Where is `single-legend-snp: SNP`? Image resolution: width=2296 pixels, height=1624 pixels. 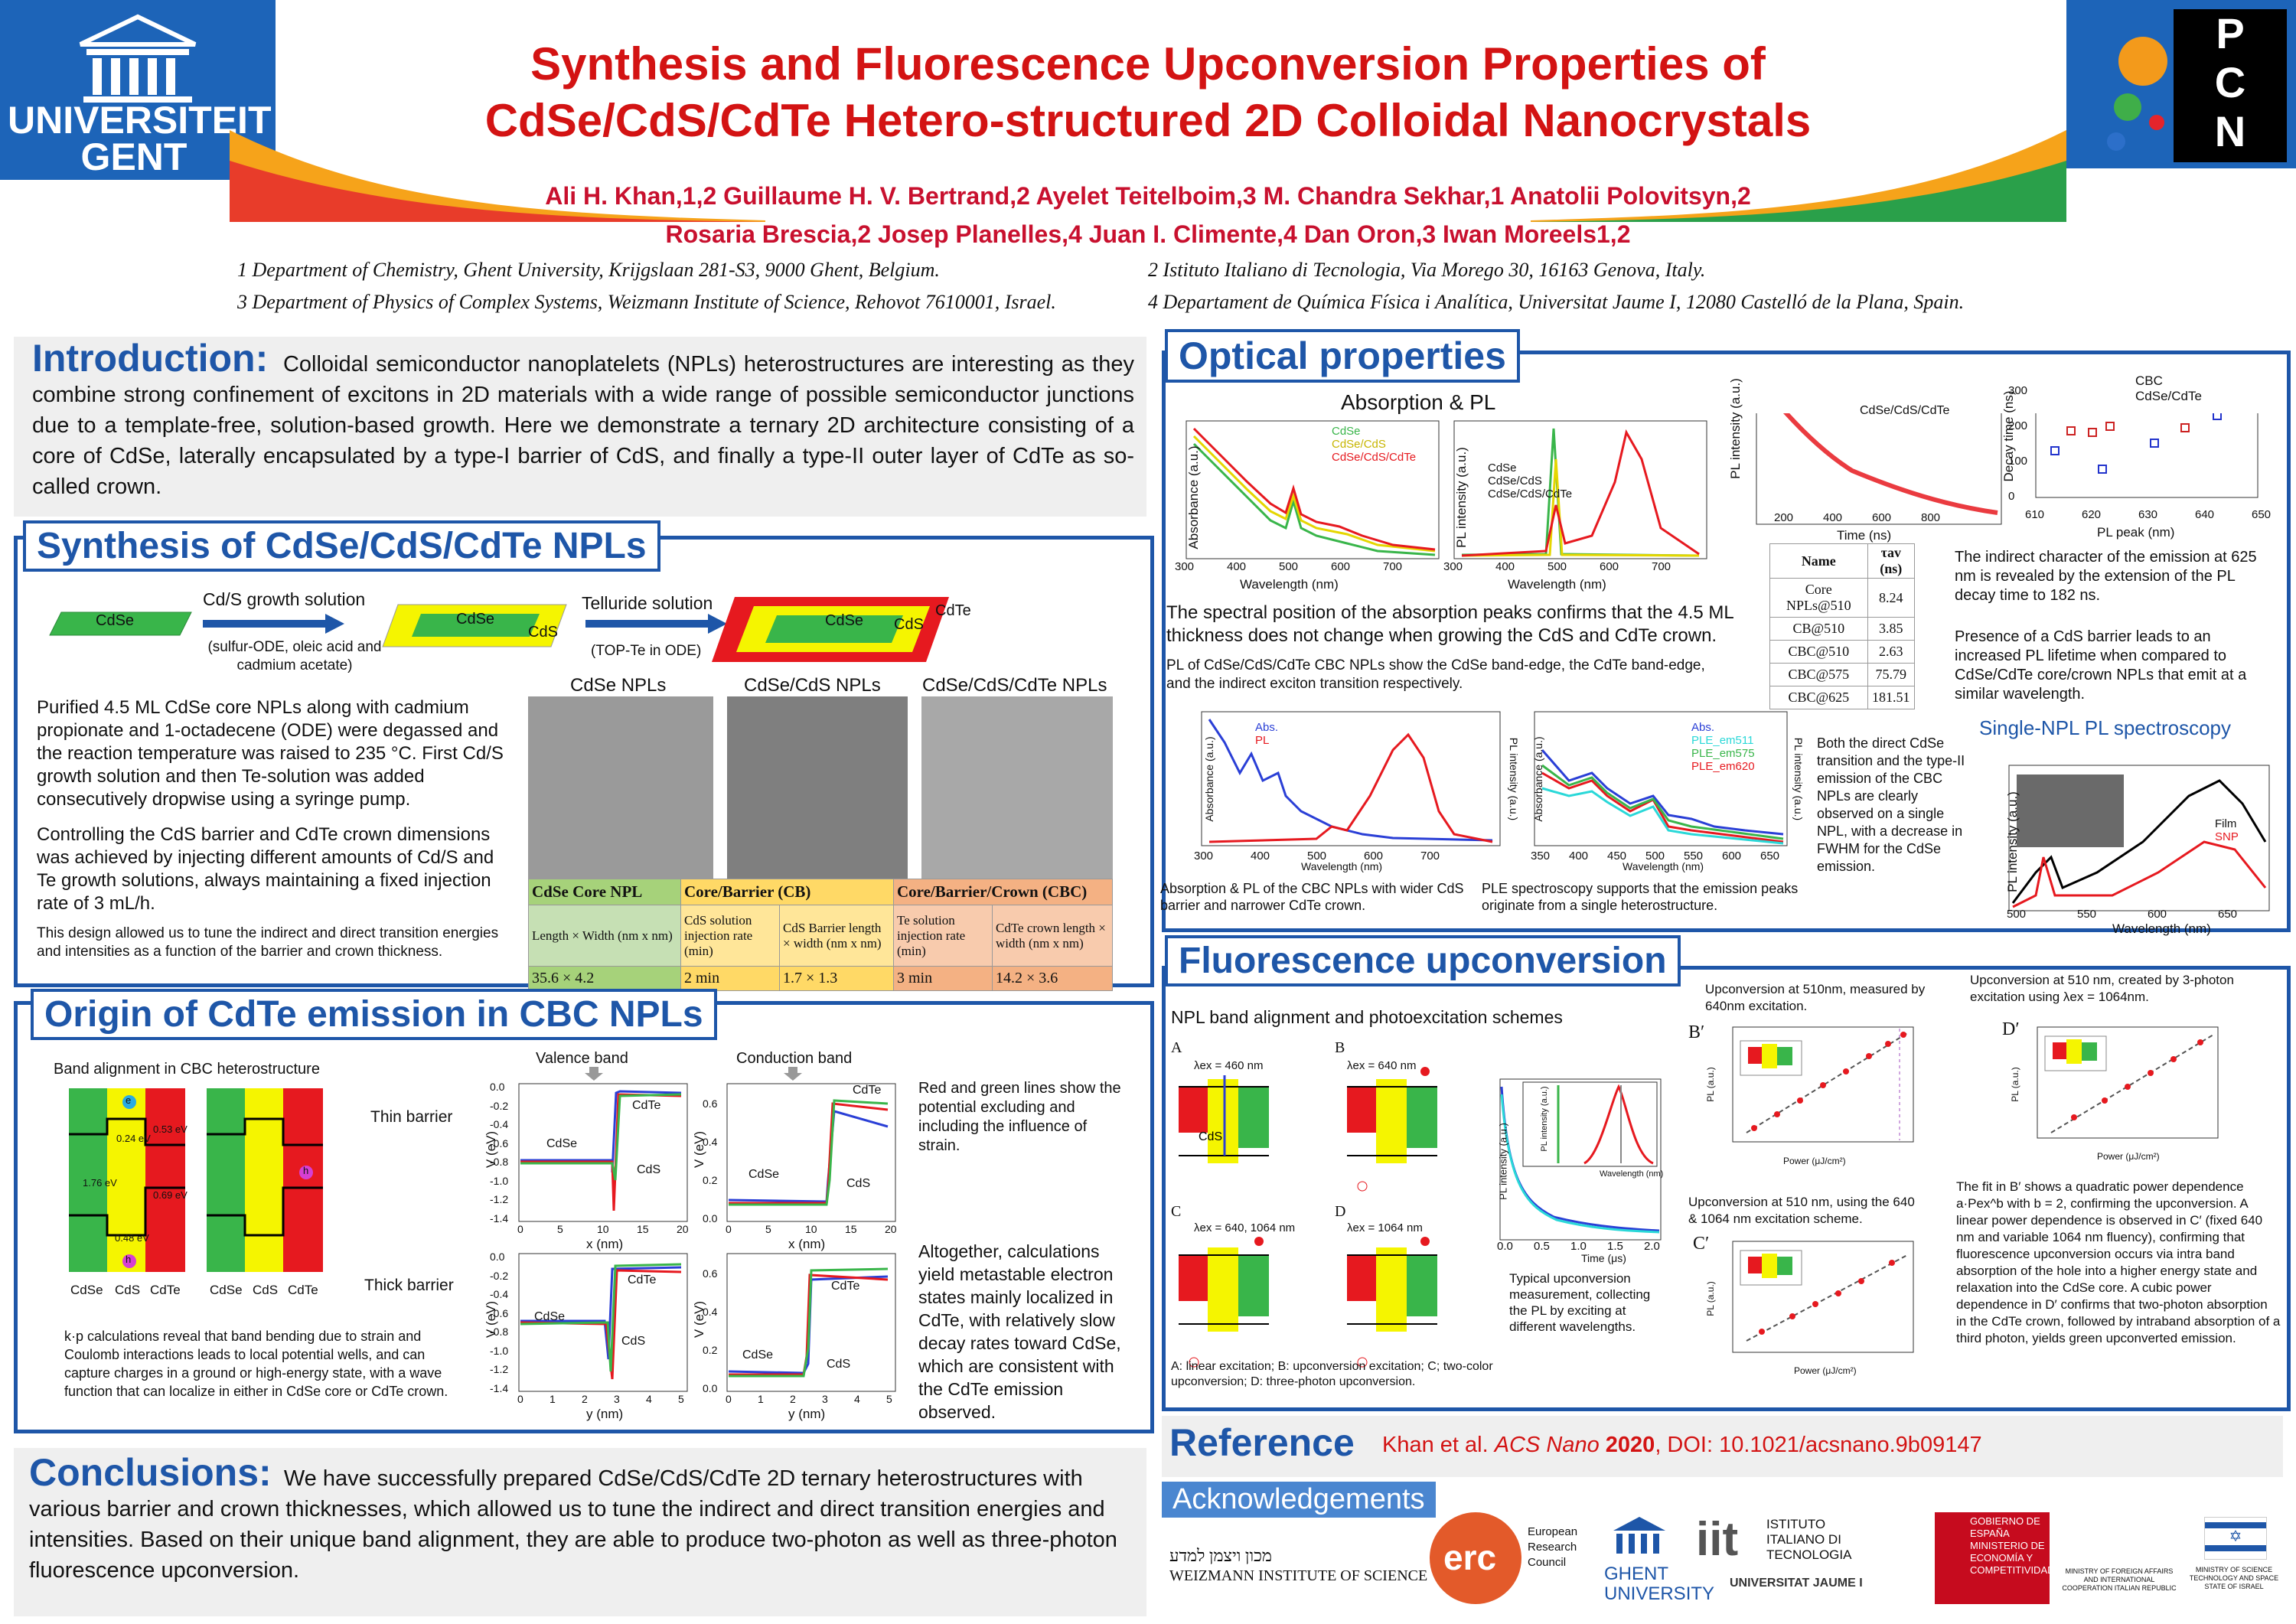 single-legend-snp: SNP is located at coordinates (2227, 836).